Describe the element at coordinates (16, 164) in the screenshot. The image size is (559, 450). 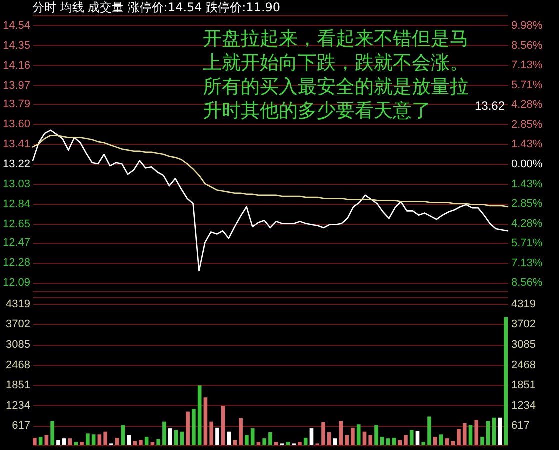
I see `y-tick-label: 13.22` at that location.